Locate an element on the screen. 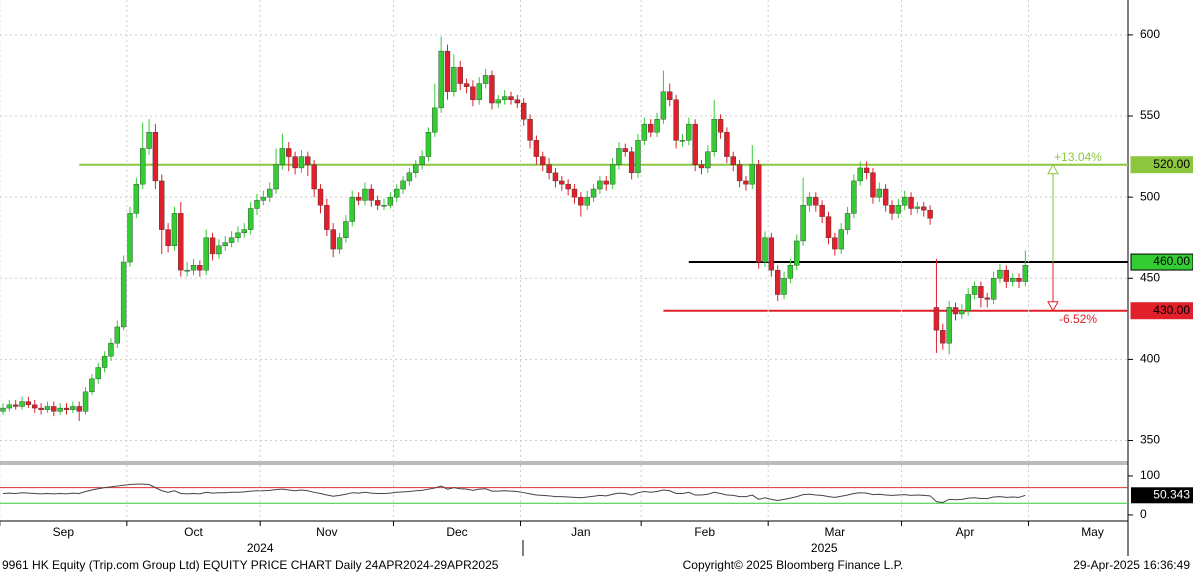  y-tick-label: 600 is located at coordinates (1150, 34).